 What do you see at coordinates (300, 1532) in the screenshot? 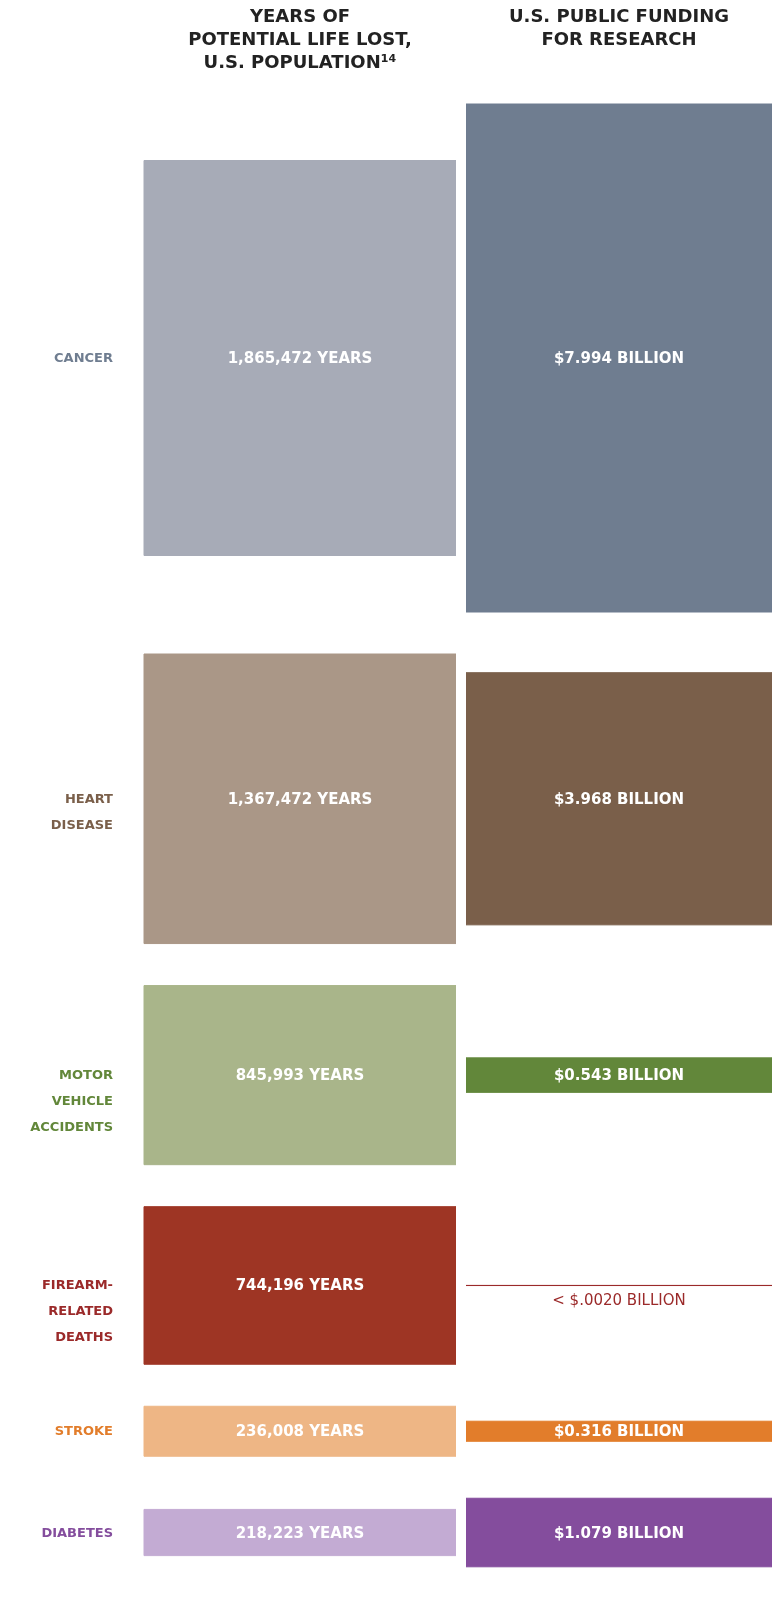
I see `data-label: 218,223 YEARS` at bounding box center [300, 1532].